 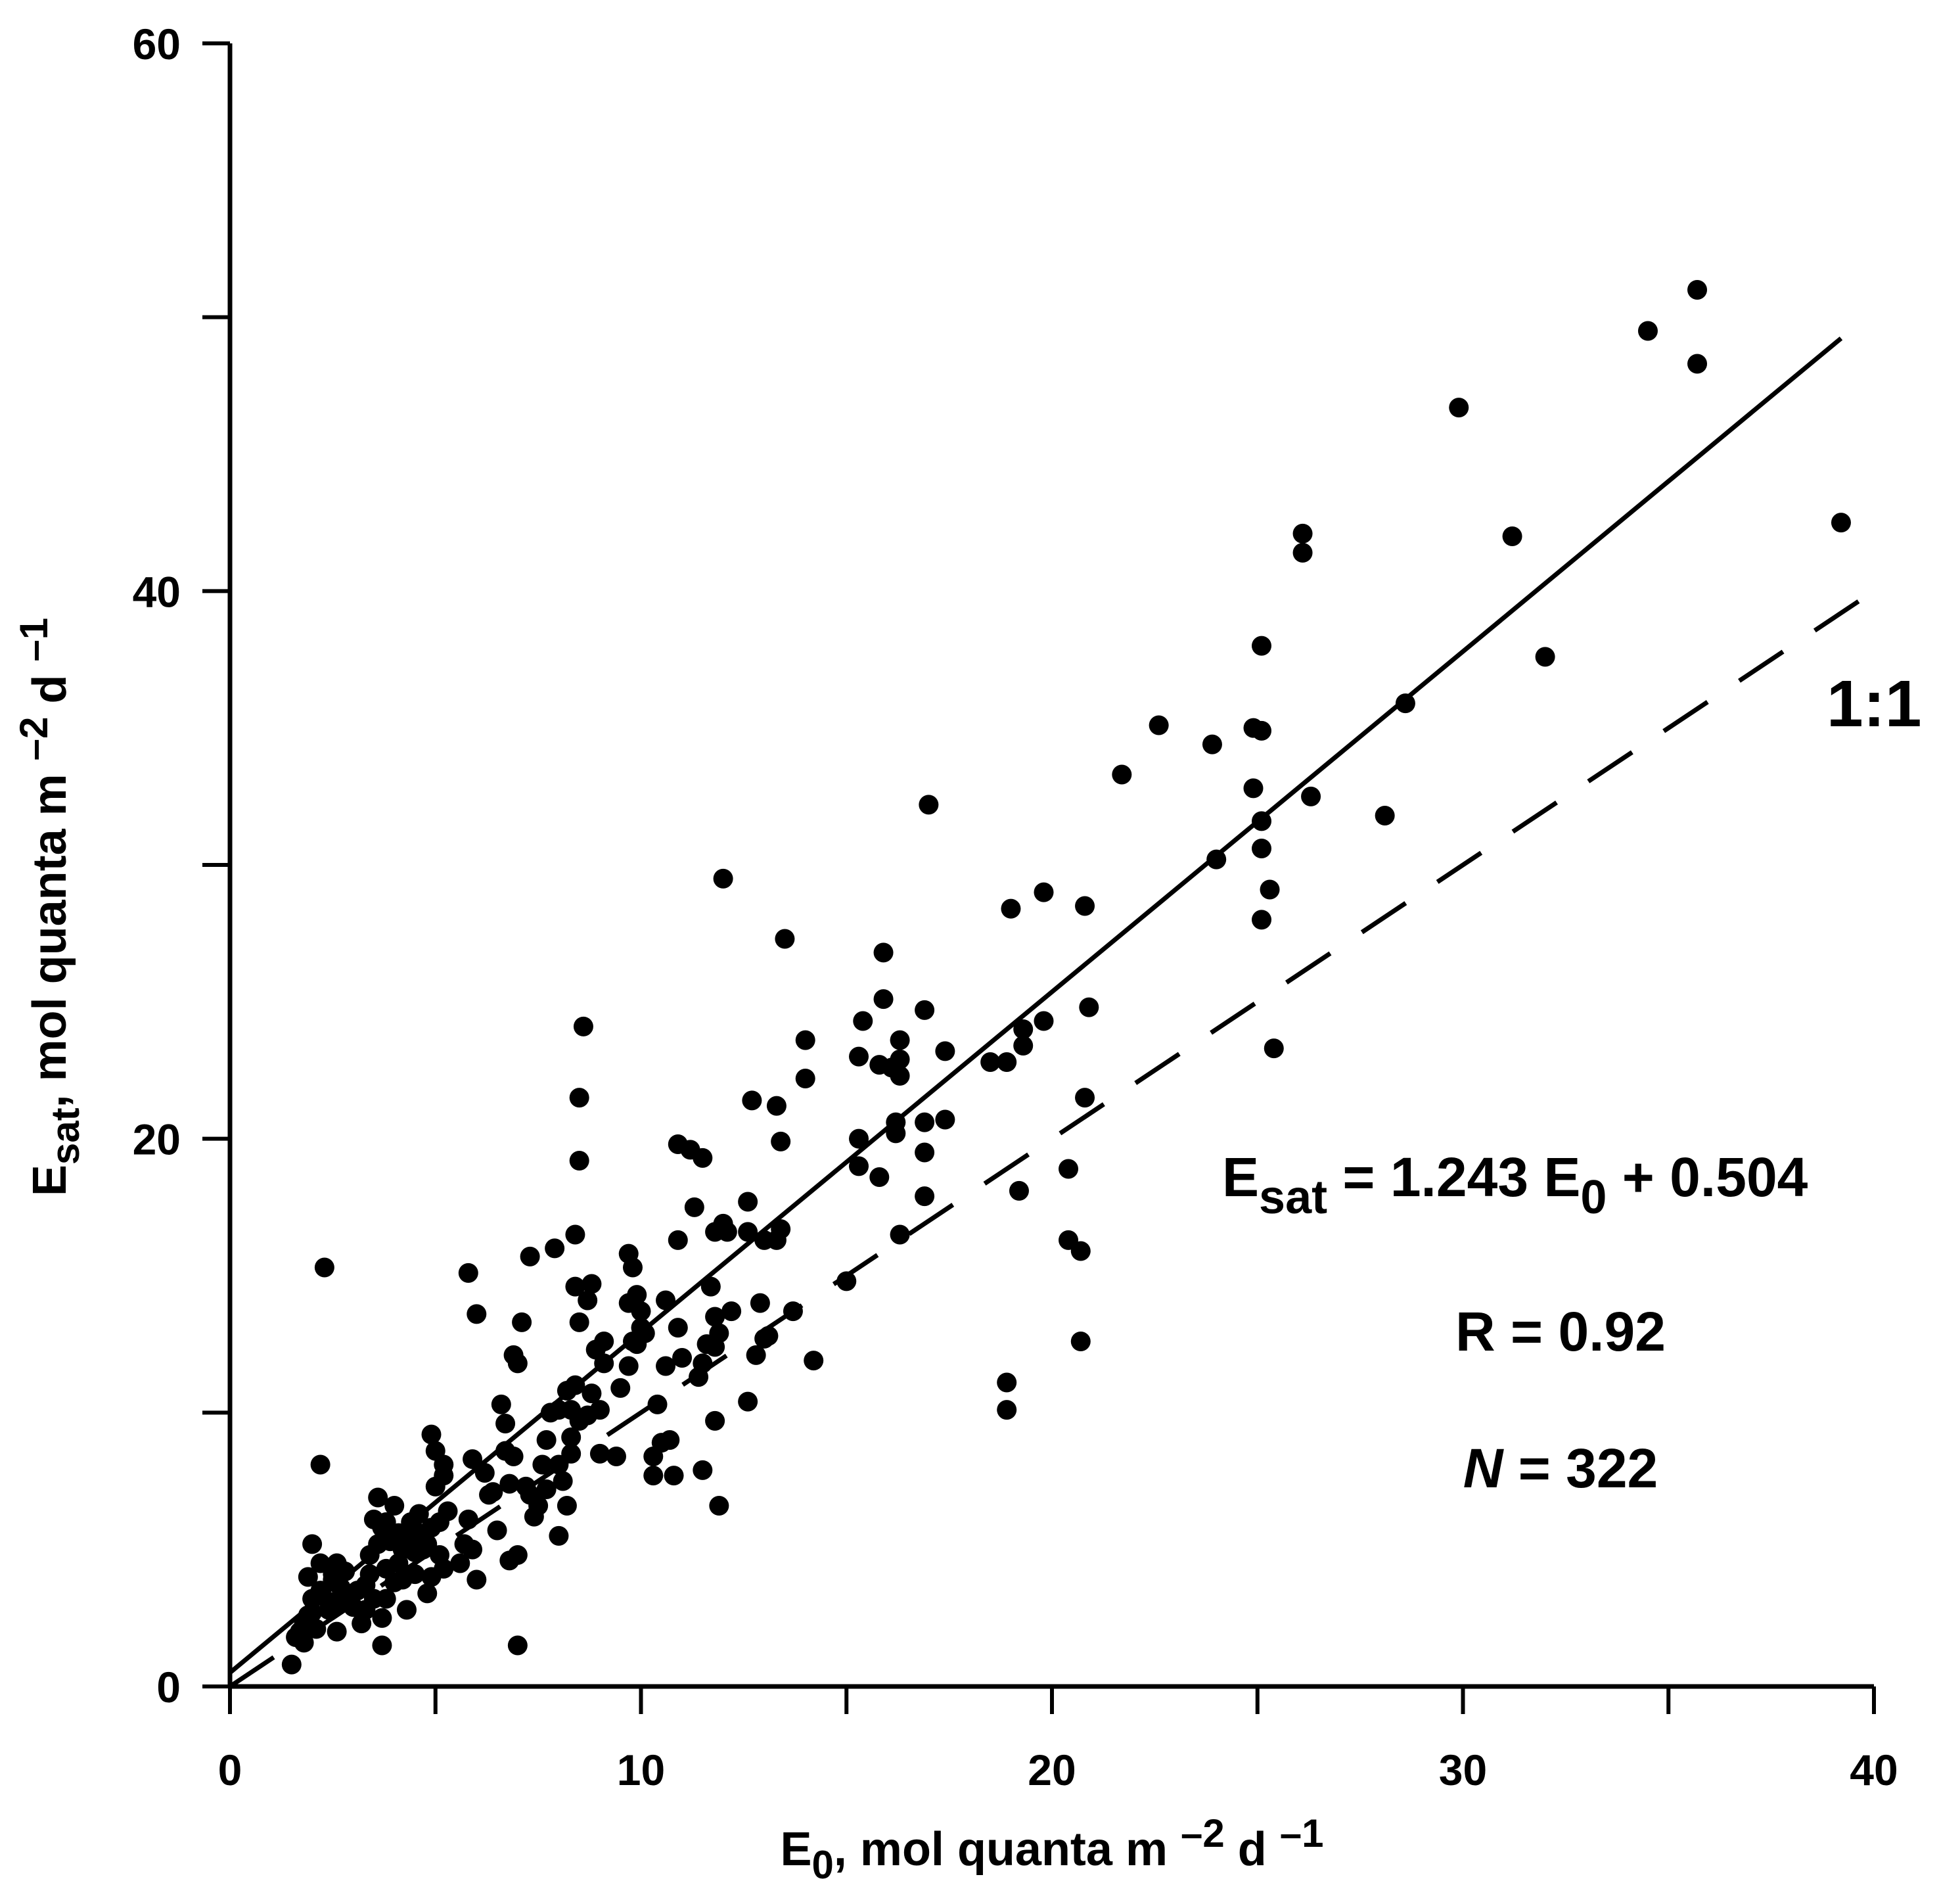 I want to click on y-label-exp1: –2, so click(x=34, y=739).